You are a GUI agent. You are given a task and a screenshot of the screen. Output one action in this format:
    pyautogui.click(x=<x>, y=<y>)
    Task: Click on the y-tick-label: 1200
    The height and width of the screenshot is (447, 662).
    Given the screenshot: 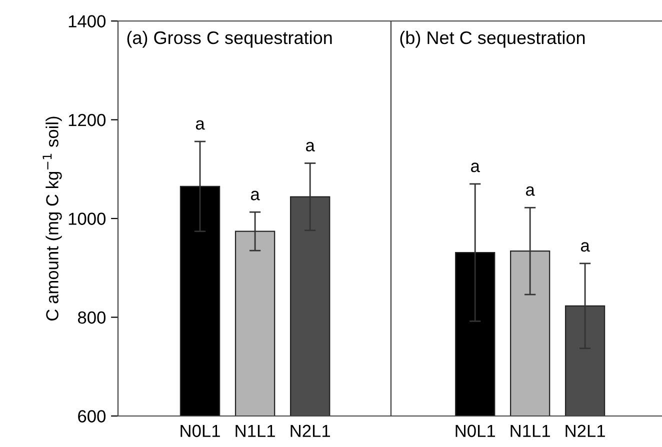 What is the action you would take?
    pyautogui.click(x=87, y=120)
    